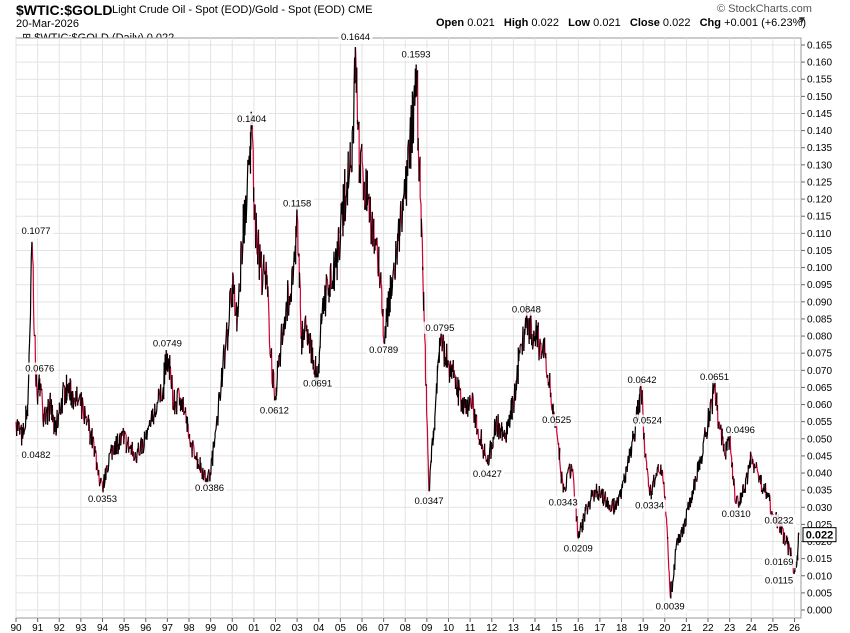  What do you see at coordinates (819, 63) in the screenshot?
I see `y-tick-label: 0.160` at bounding box center [819, 63].